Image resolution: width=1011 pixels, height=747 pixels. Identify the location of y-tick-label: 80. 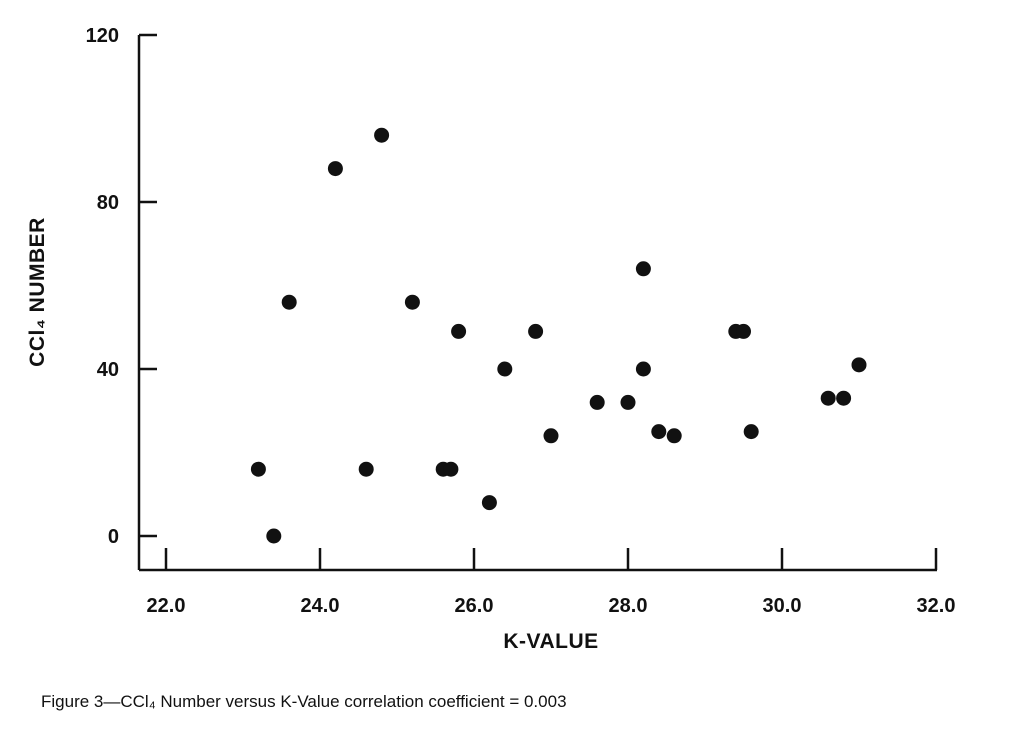
(108, 203).